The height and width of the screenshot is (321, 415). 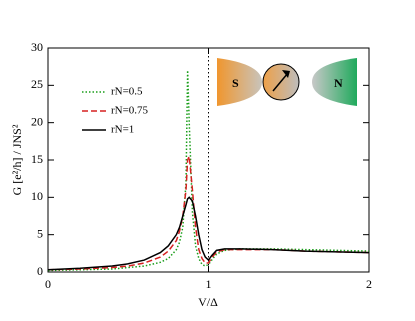 What do you see at coordinates (37, 196) in the screenshot?
I see `y-tick-label: 10` at bounding box center [37, 196].